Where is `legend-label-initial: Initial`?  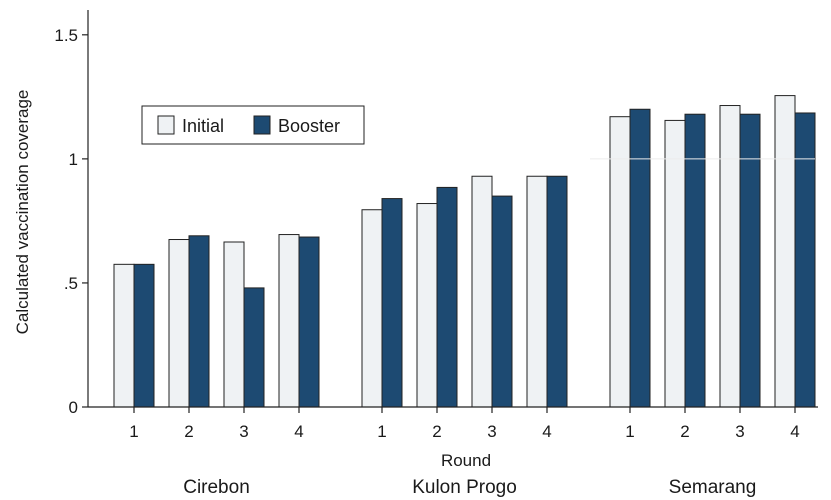
legend-label-initial: Initial is located at coordinates (203, 126).